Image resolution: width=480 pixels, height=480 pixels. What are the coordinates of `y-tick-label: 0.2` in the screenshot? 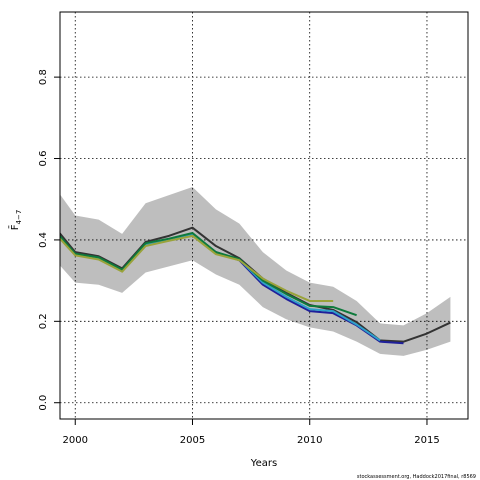 It's located at (43, 321).